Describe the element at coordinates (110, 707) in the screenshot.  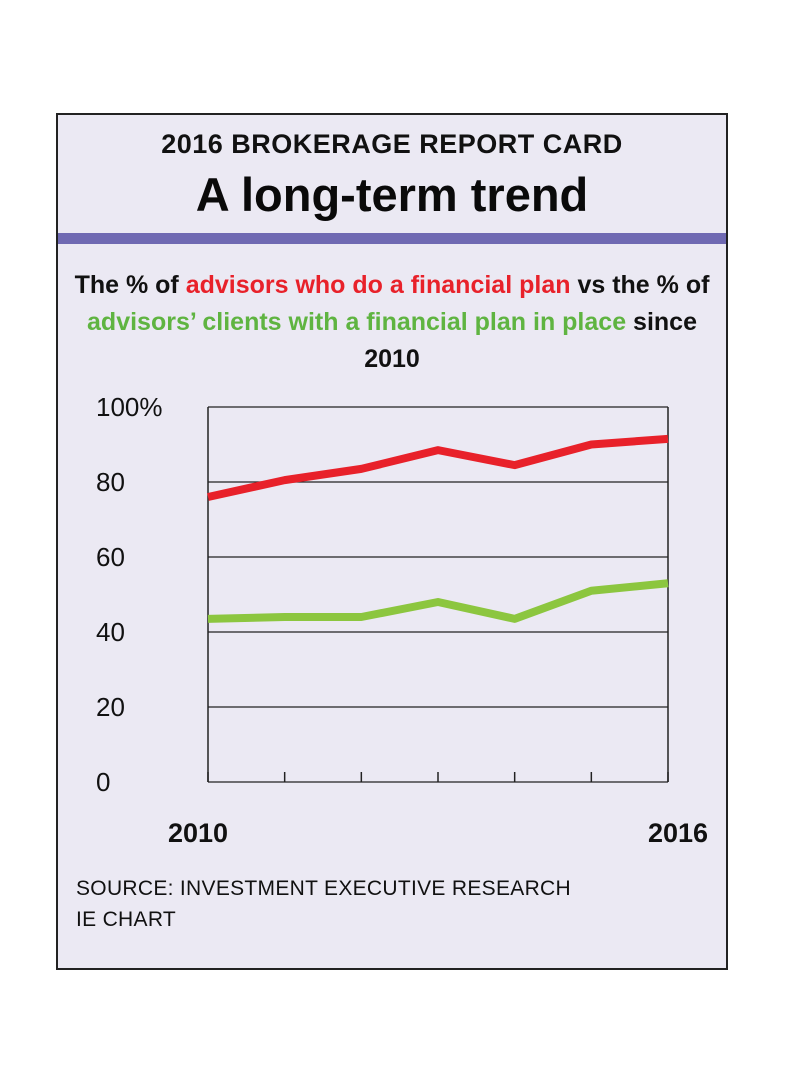
I see `y-tick-label-20: 20` at that location.